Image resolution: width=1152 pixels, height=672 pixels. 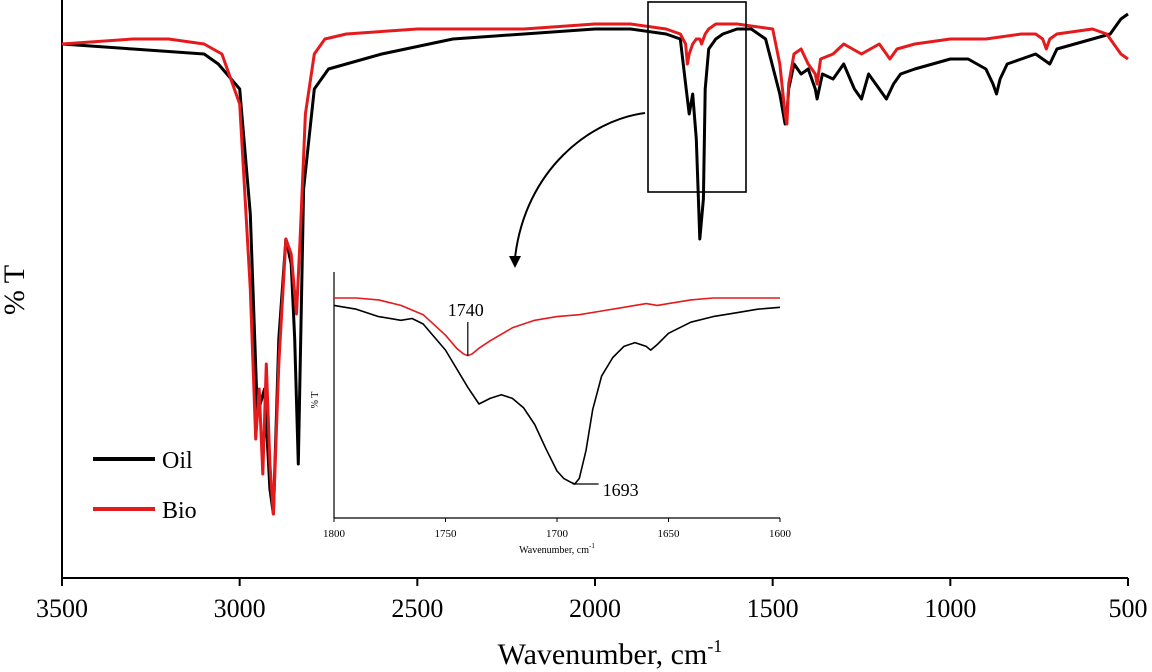 What do you see at coordinates (240, 608) in the screenshot?
I see `main-x-tick-label: 3000` at bounding box center [240, 608].